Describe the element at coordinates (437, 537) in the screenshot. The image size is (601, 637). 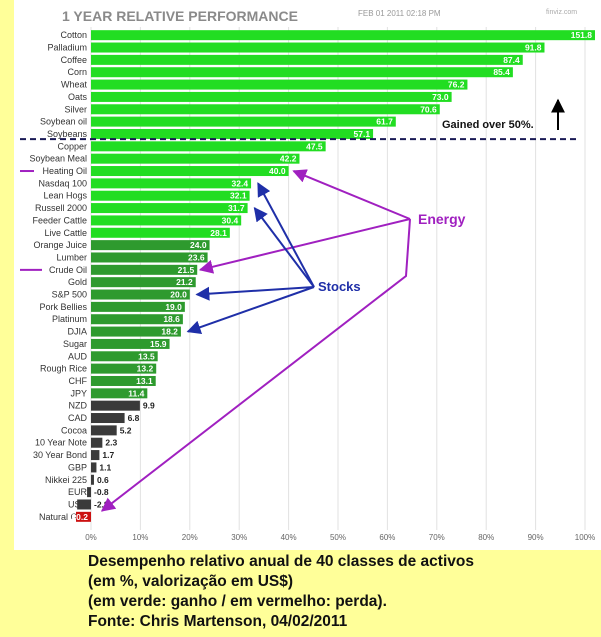
I see `x-tick-label: 70%` at that location.